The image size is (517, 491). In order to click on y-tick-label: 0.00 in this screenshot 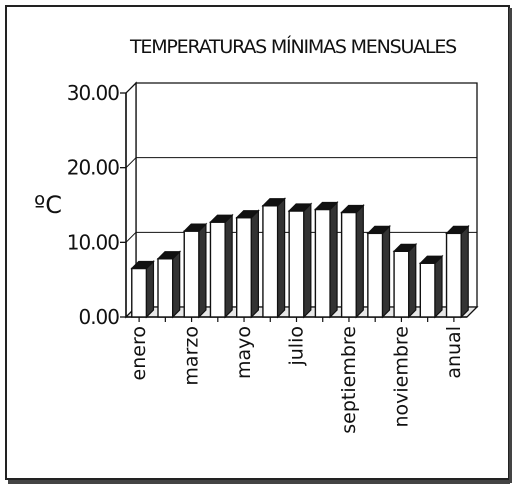, I will do `click(98, 317)`.